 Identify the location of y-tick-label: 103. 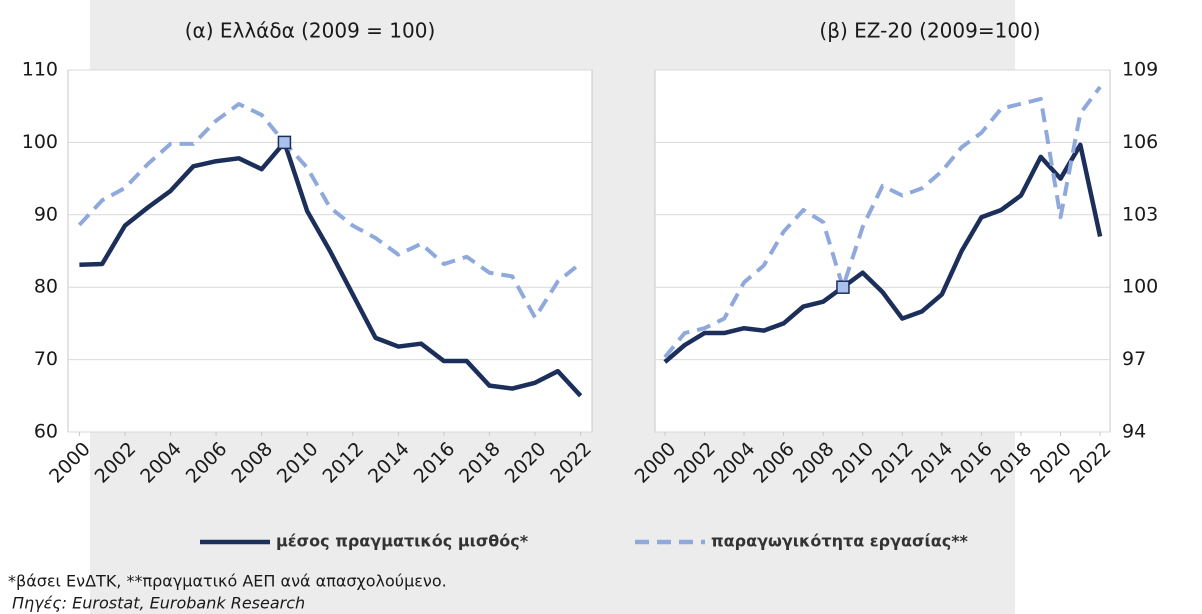
(1140, 214).